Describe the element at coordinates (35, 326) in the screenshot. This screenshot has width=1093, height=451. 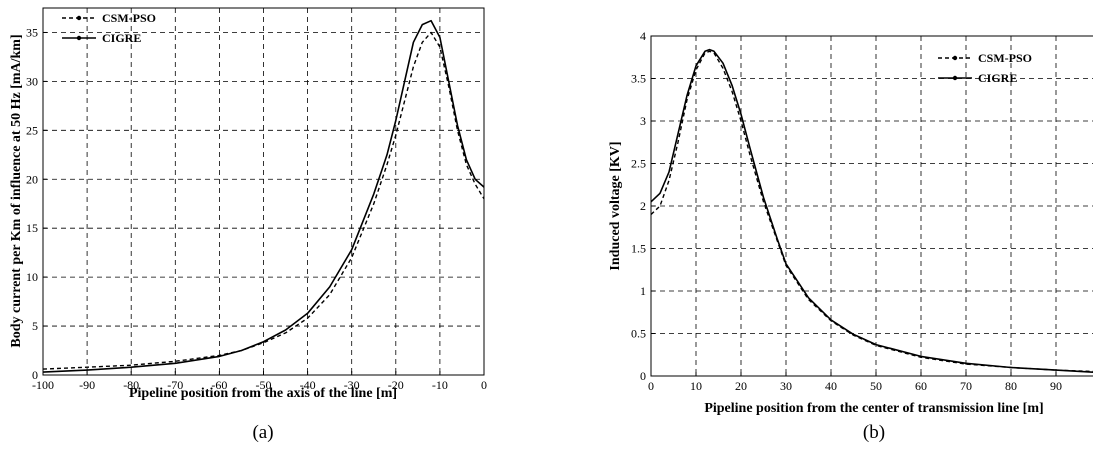
I see `tick-label-y: 5` at that location.